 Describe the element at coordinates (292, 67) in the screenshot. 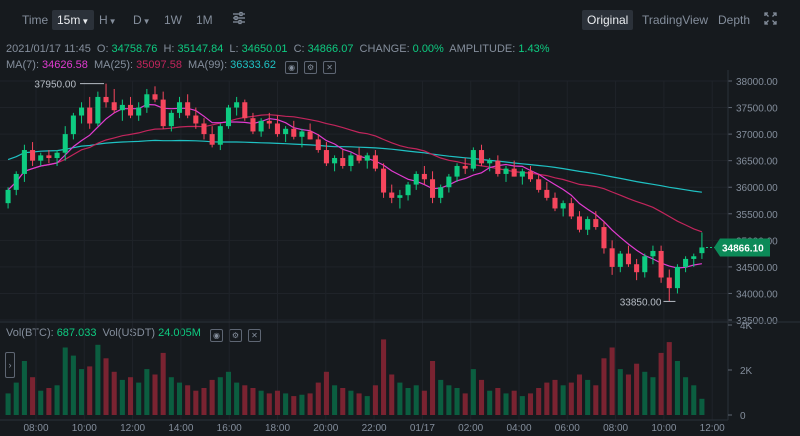

I see `eye-icon: ◉` at that location.